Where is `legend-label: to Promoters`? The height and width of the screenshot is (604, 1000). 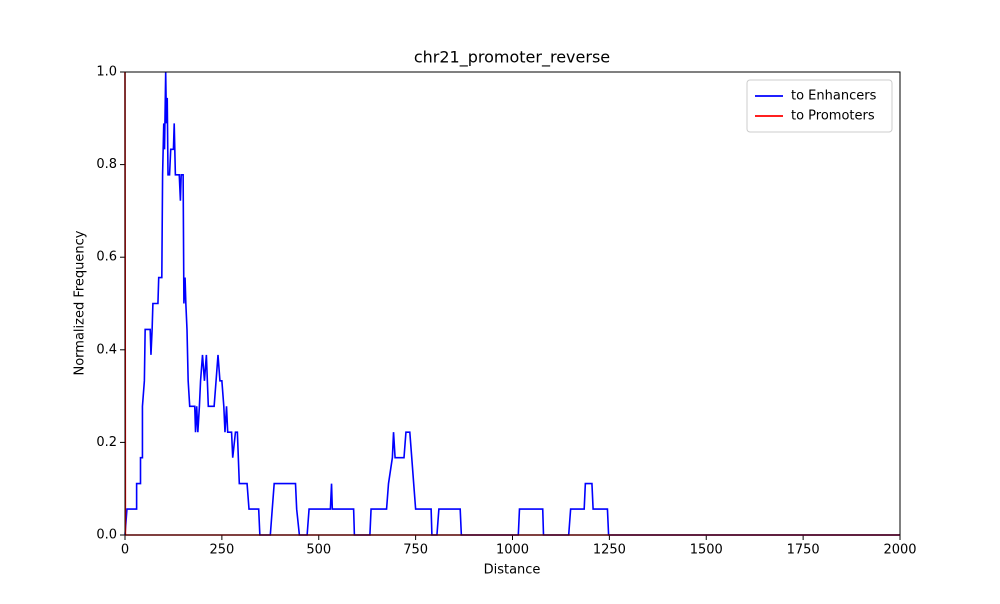
legend-label: to Promoters is located at coordinates (833, 116).